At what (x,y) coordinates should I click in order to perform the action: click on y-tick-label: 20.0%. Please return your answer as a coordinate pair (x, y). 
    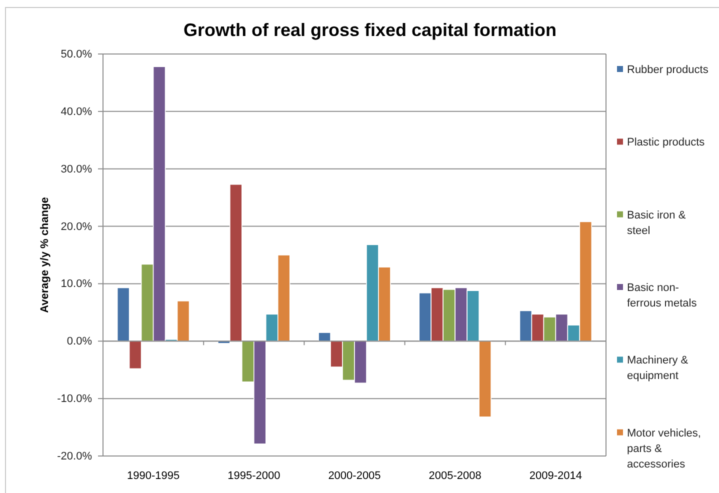
    Looking at the image, I should click on (76, 226).